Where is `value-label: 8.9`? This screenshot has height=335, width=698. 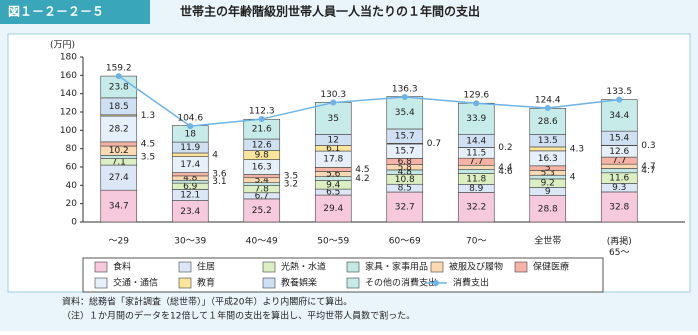 value-label: 8.9 is located at coordinates (476, 189).